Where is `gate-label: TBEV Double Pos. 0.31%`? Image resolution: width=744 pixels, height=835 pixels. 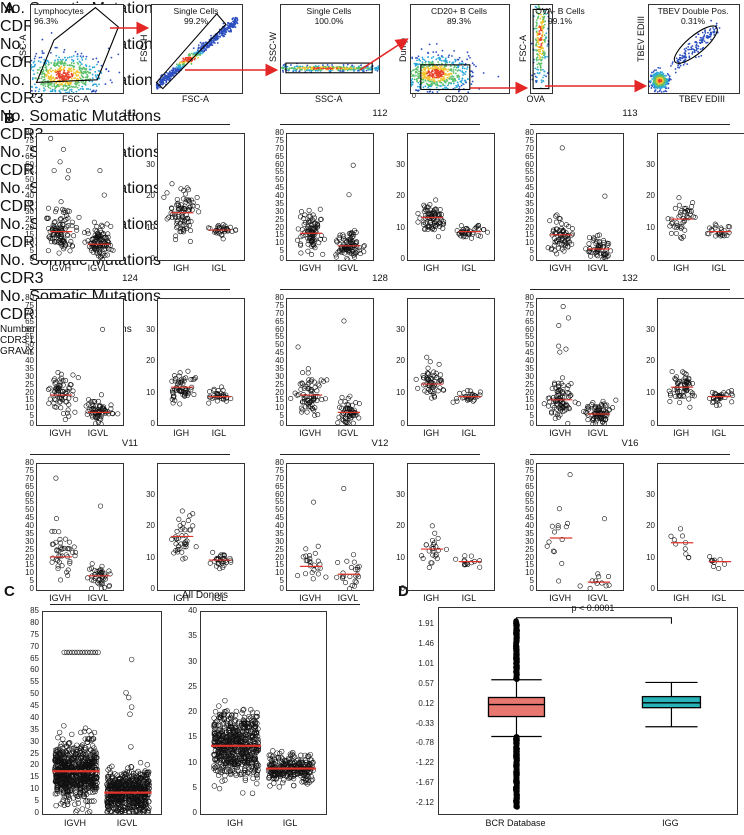
gate-label: TBEV Double Pos. 0.31% is located at coordinates (693, 16).